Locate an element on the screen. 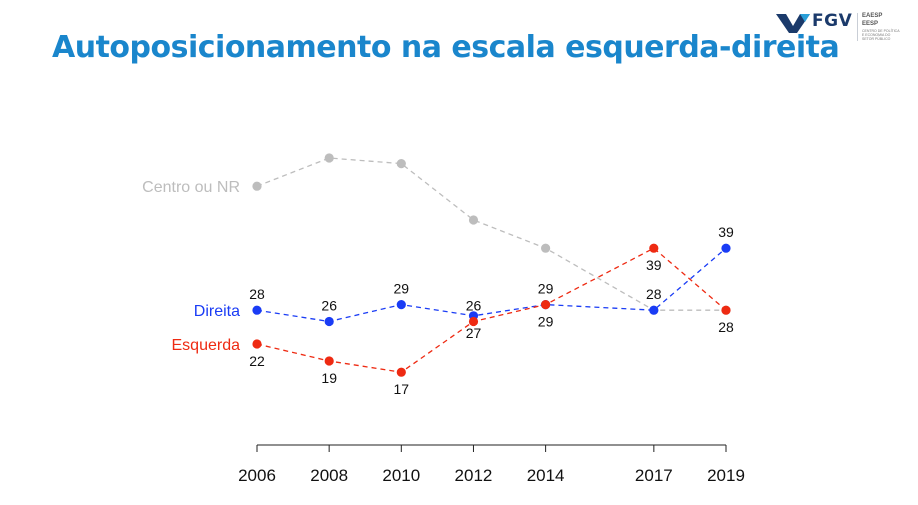 Image resolution: width=918 pixels, height=505 pixels. data-label-esquerda: 29 is located at coordinates (546, 322).